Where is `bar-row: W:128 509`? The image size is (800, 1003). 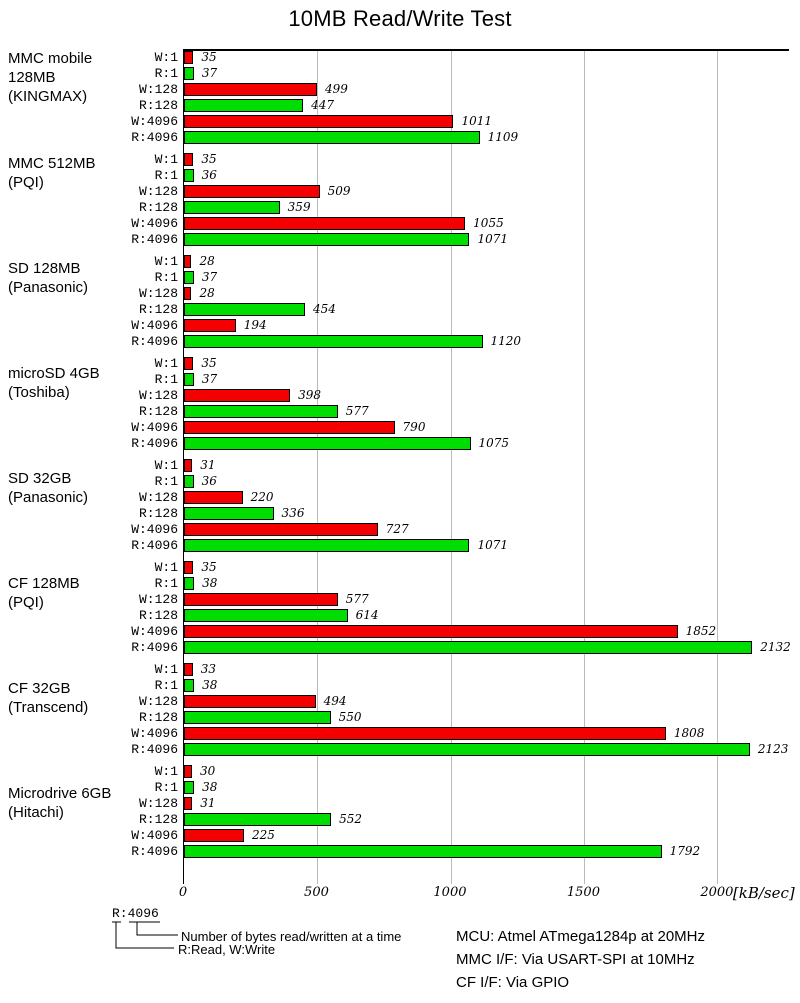 bar-row: W:128 509 is located at coordinates (464, 191).